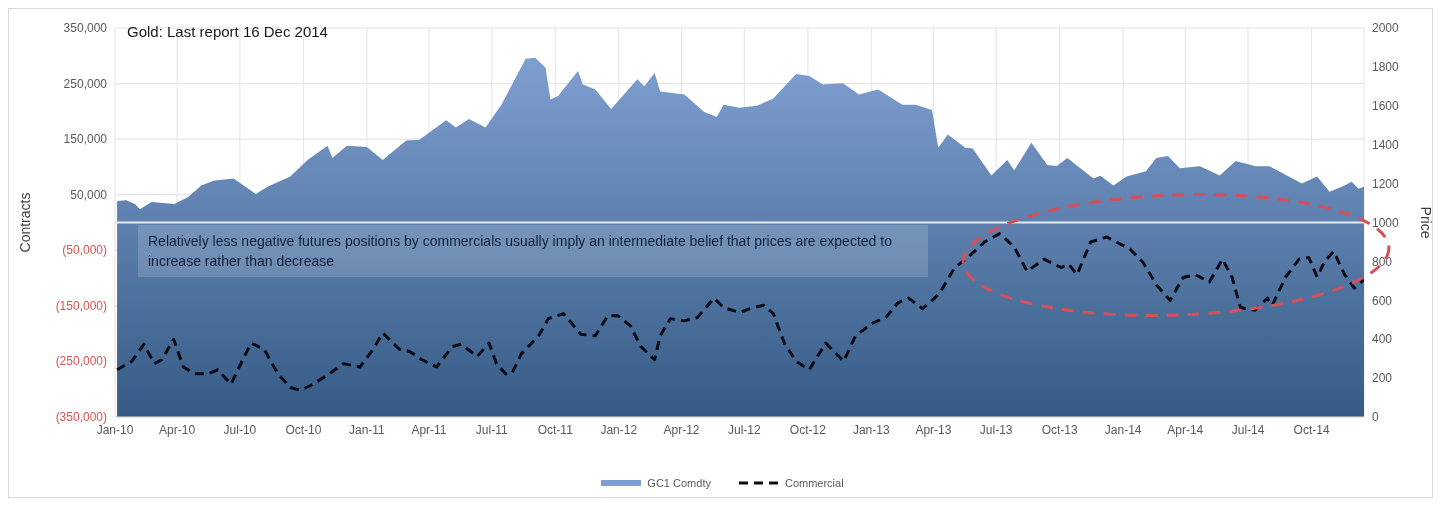 This screenshot has width=1445, height=507. Describe the element at coordinates (24, 222) in the screenshot. I see `y-axis-title: Contracts` at that location.